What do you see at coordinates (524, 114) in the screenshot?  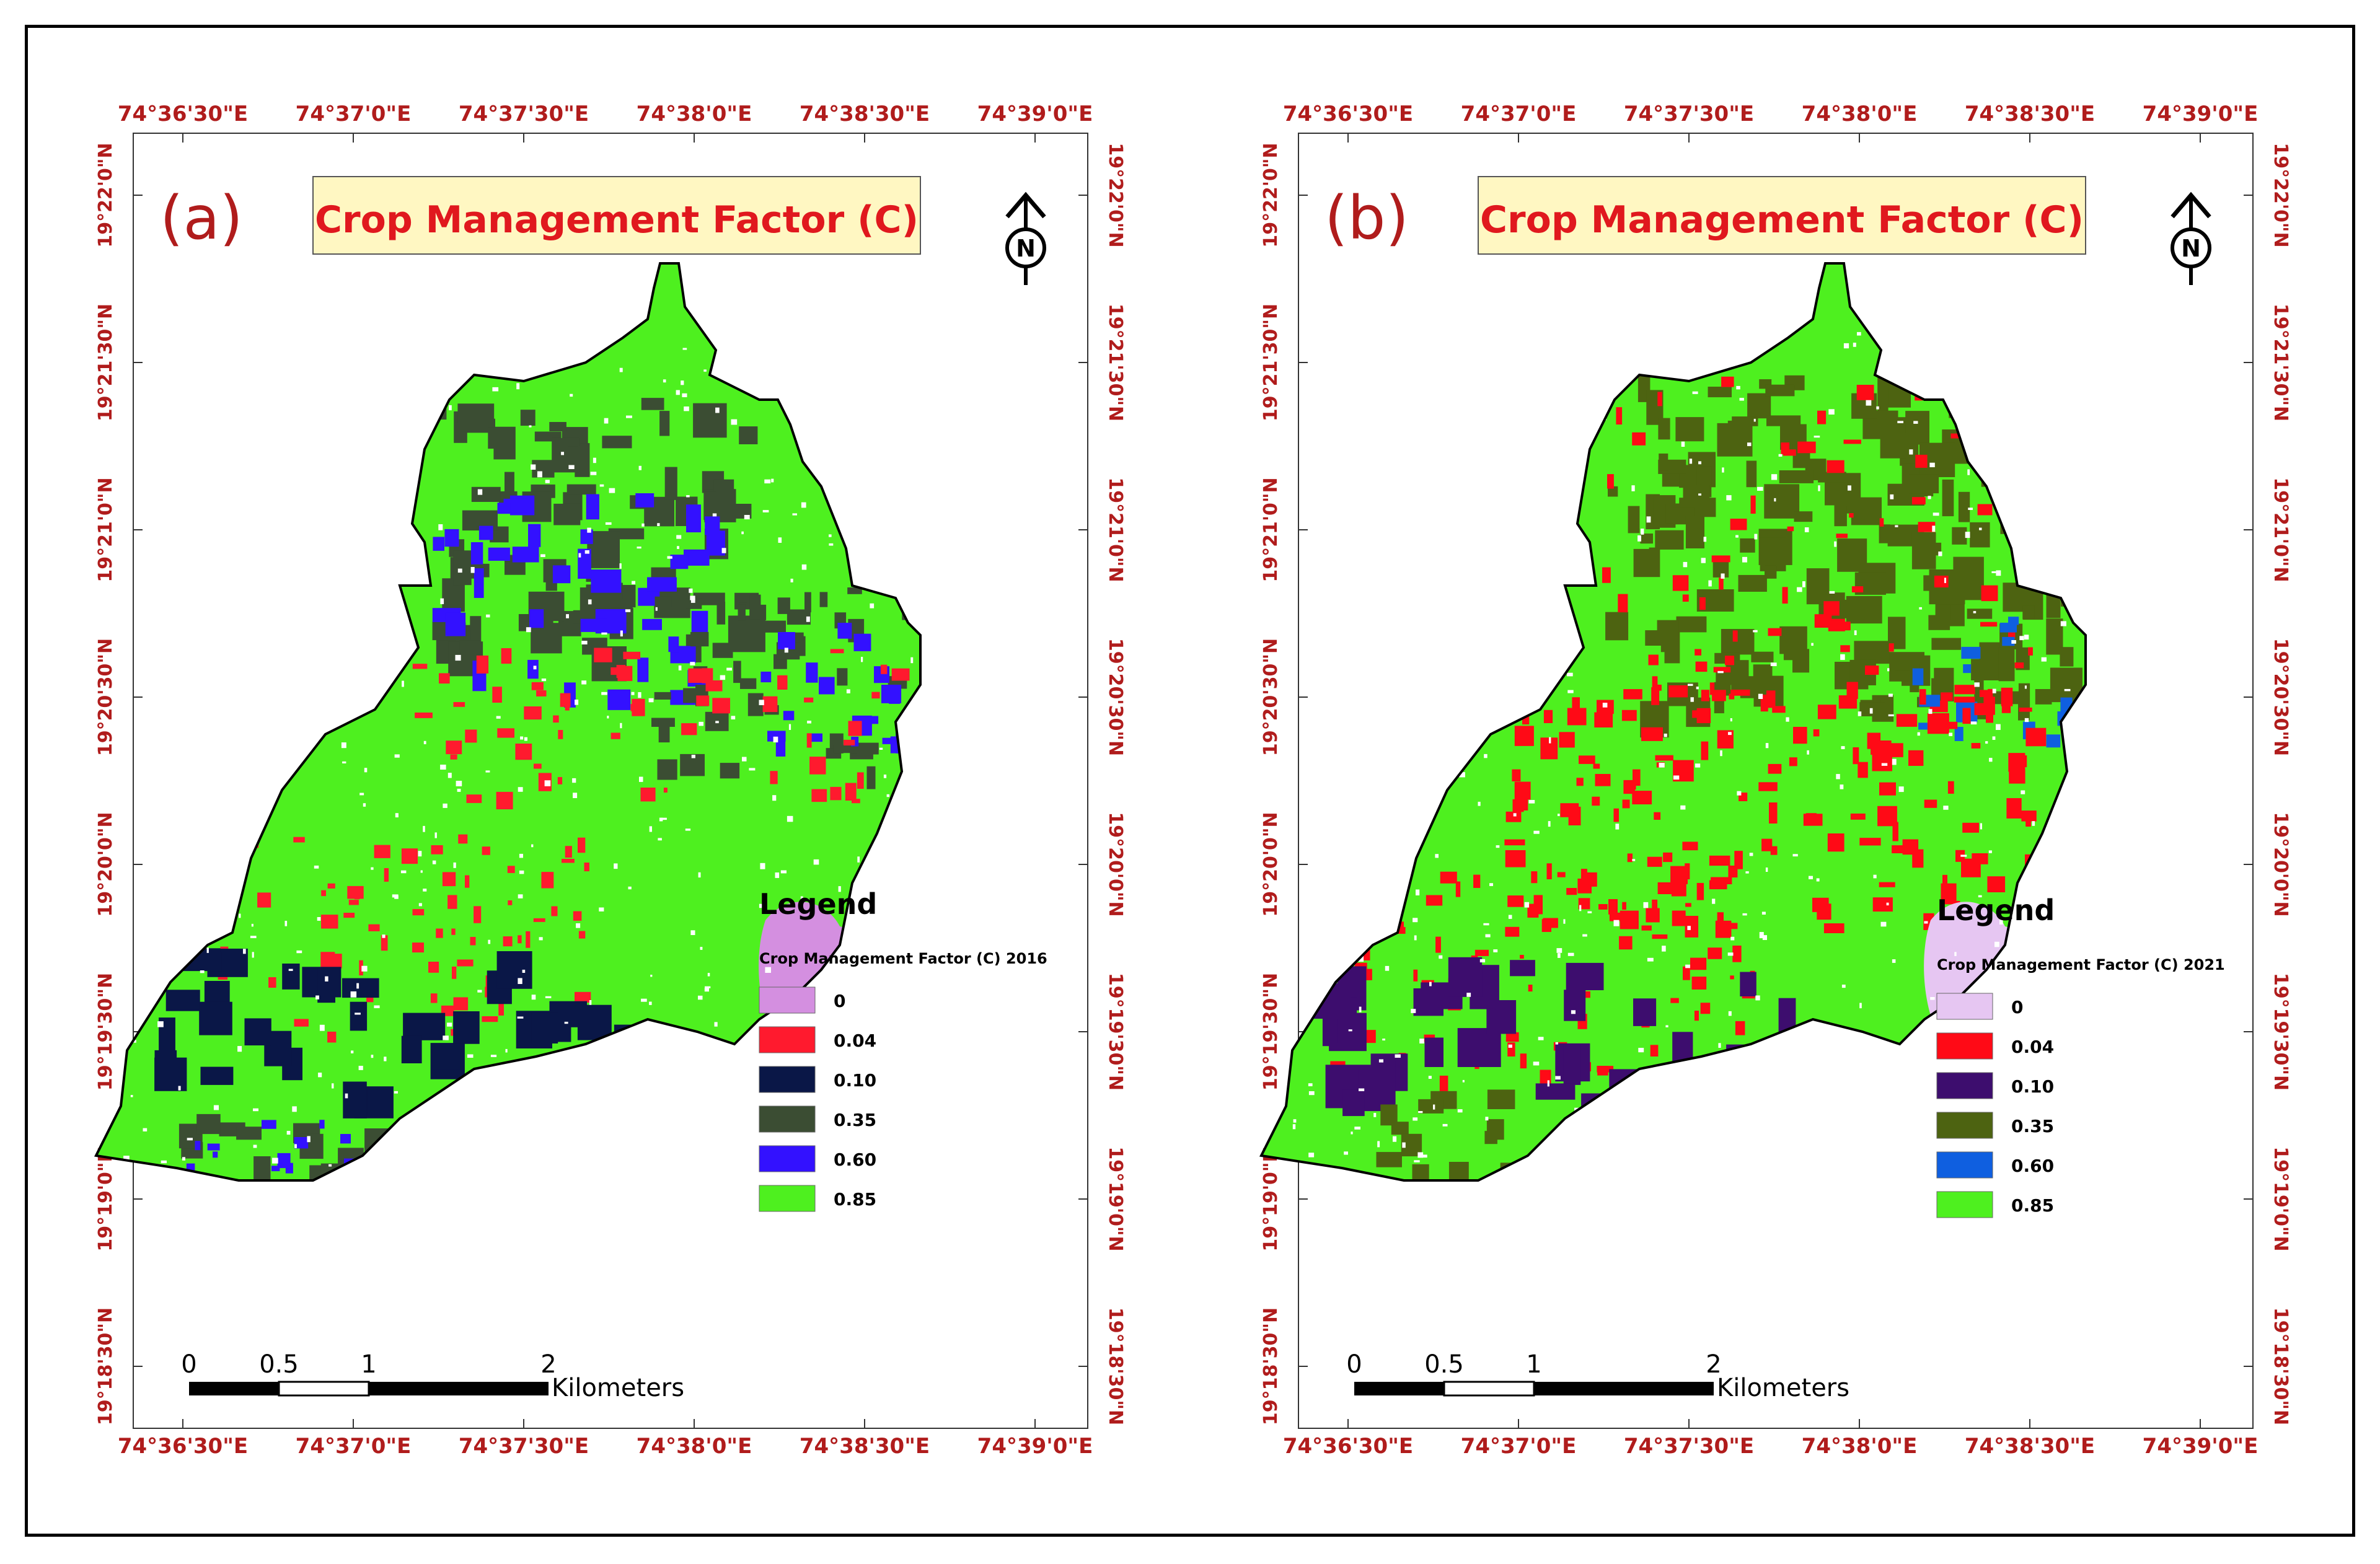 I see `lon-tick-label-top: 74°37'30"E` at bounding box center [524, 114].